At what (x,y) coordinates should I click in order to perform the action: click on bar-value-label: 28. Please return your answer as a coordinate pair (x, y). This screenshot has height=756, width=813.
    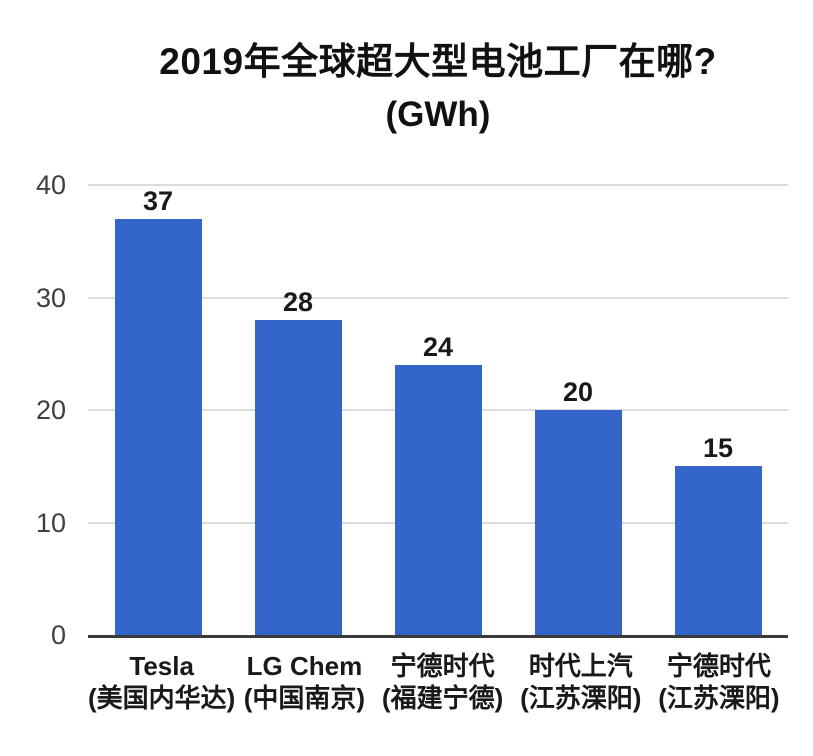
    Looking at the image, I should click on (298, 302).